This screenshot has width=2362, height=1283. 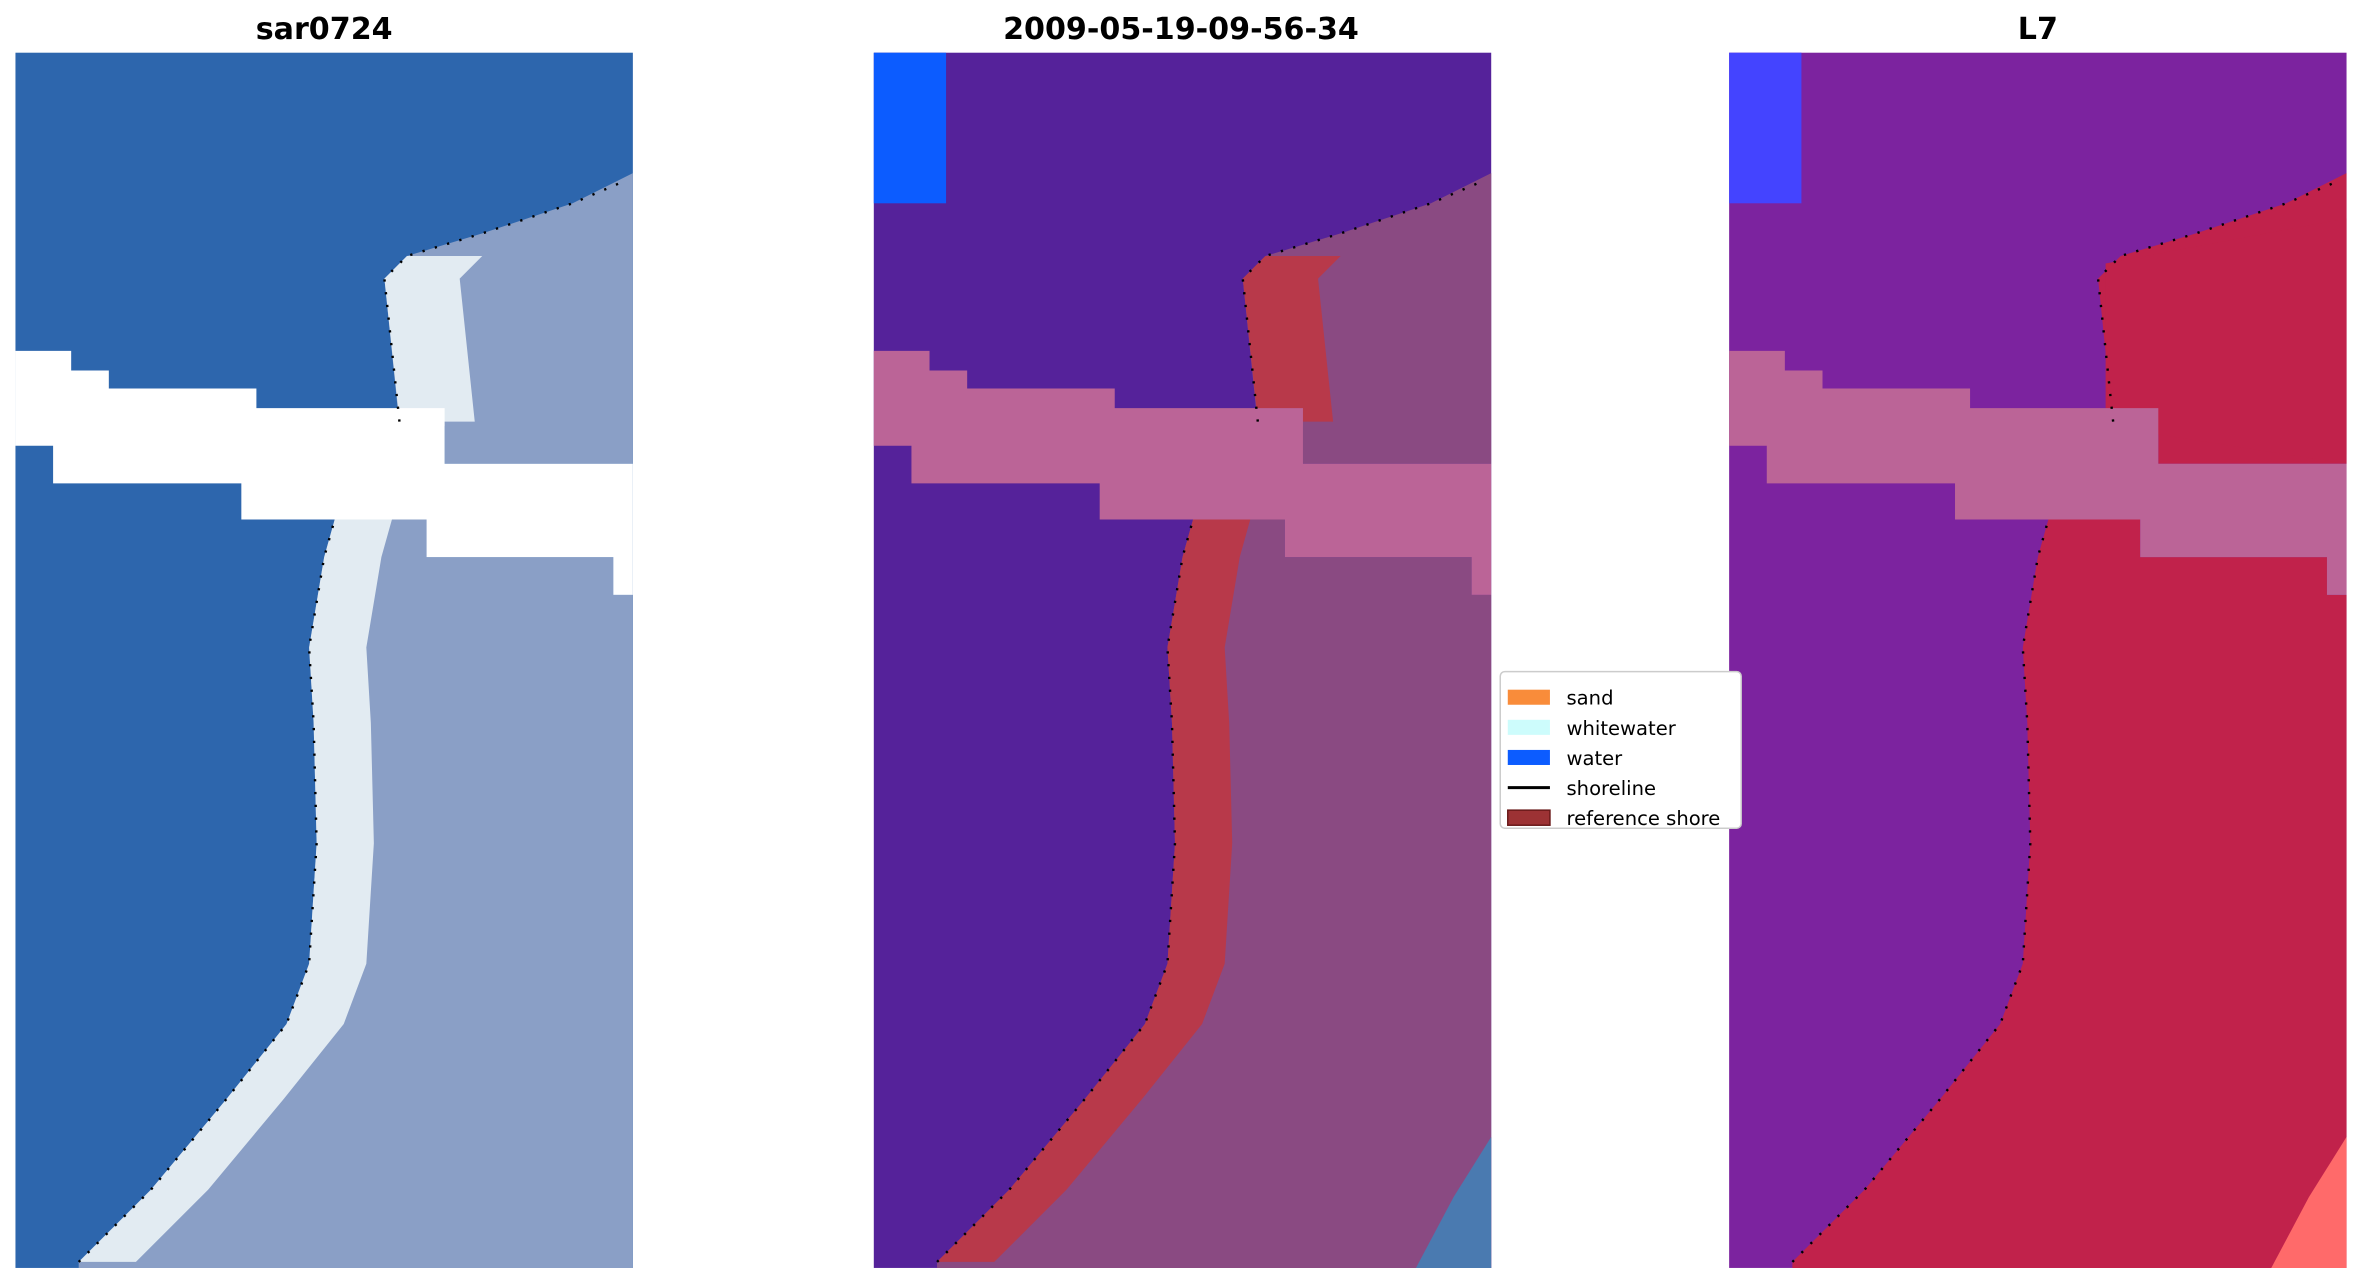 I want to click on legend-label: whitewater, so click(x=1622, y=728).